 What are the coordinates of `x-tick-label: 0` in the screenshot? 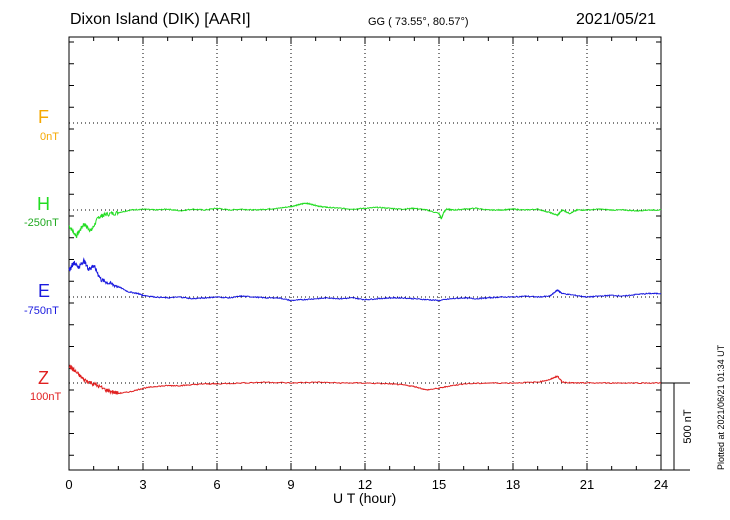 It's located at (68, 484).